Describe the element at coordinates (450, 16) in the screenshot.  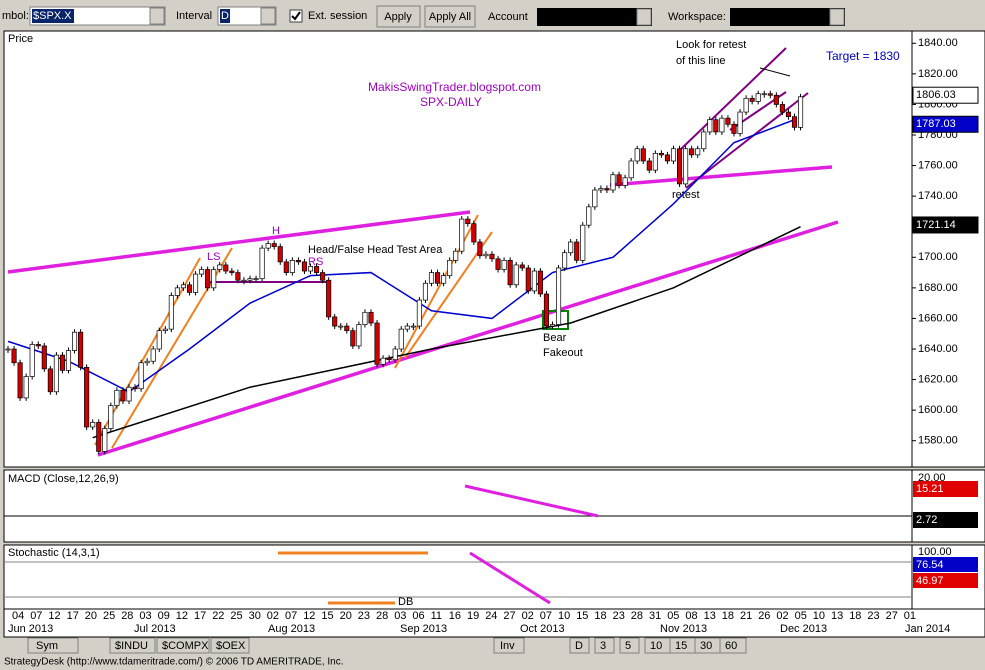
I see `apply-all-button` at that location.